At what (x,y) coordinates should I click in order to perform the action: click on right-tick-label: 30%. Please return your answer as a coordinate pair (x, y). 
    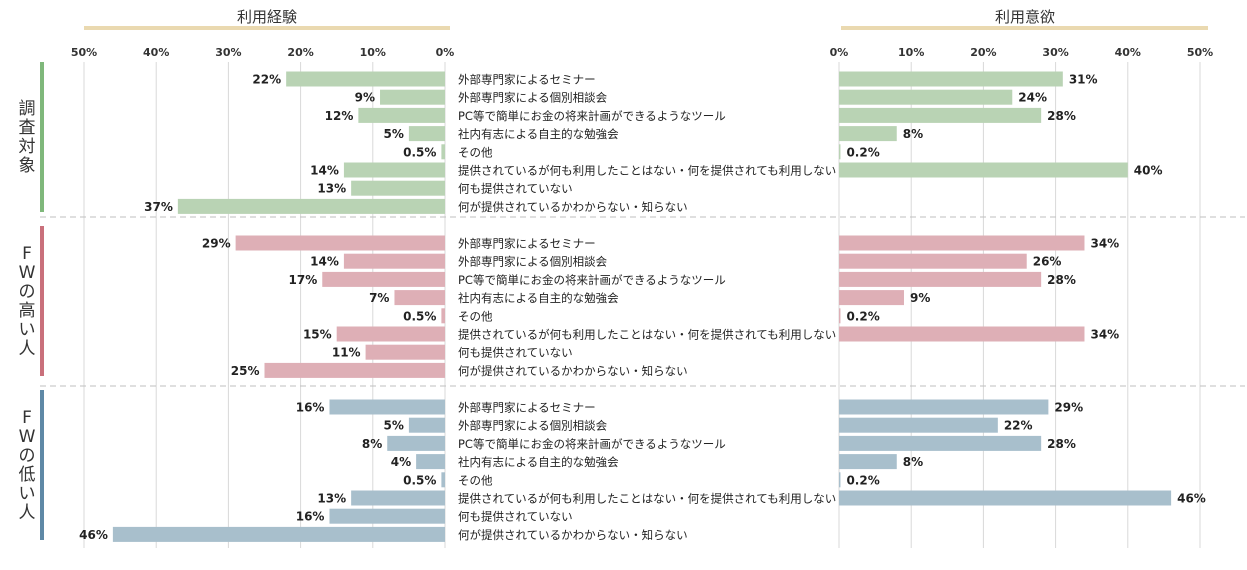
    Looking at the image, I should click on (1055, 52).